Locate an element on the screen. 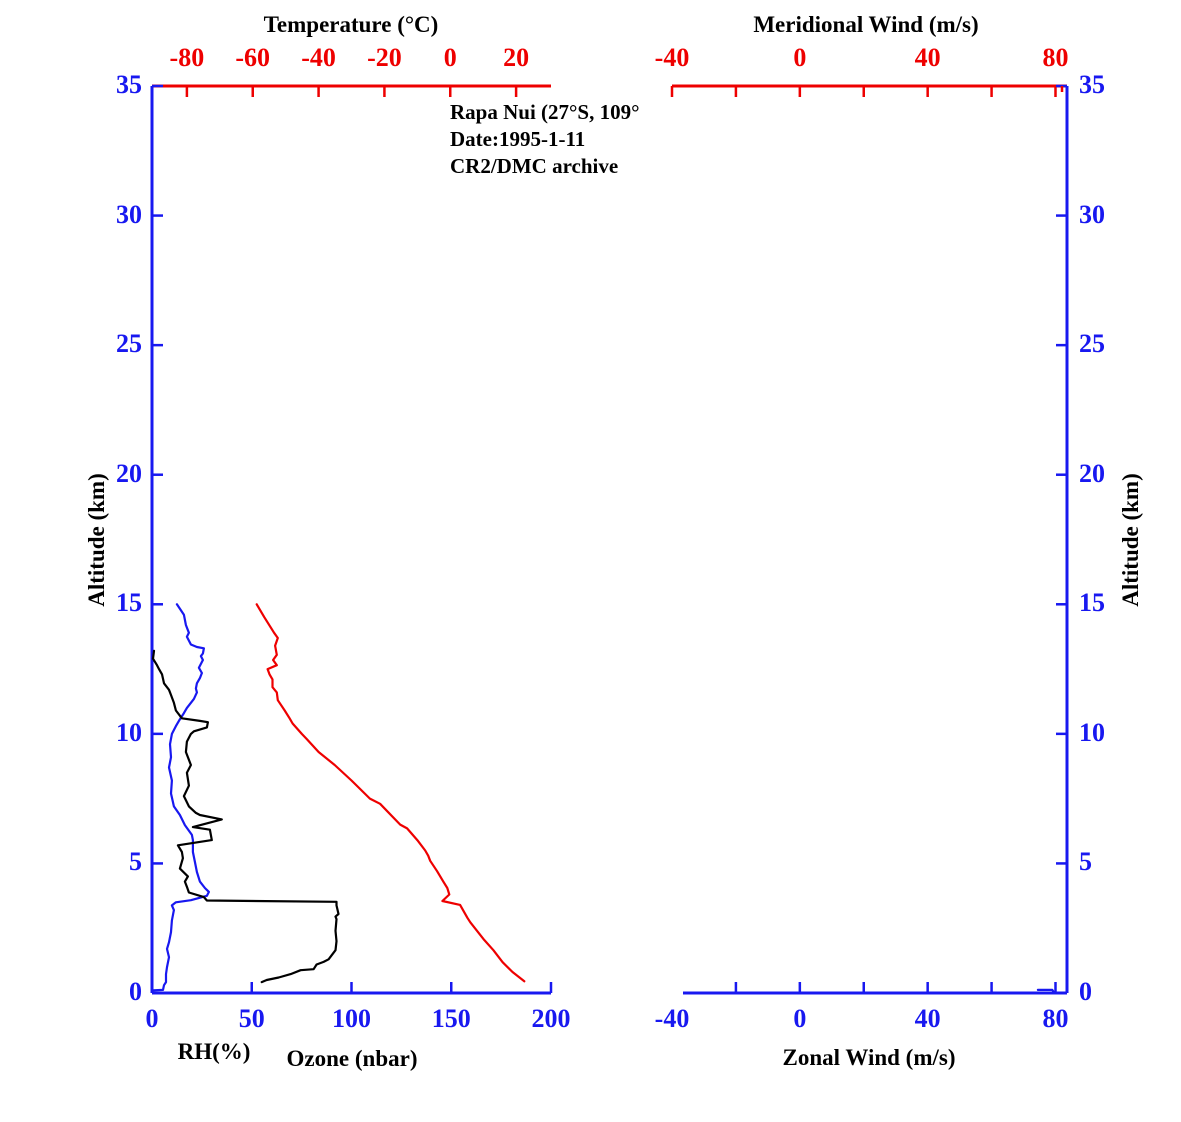 The height and width of the screenshot is (1122, 1181). temperature-curve is located at coordinates (390, 793).